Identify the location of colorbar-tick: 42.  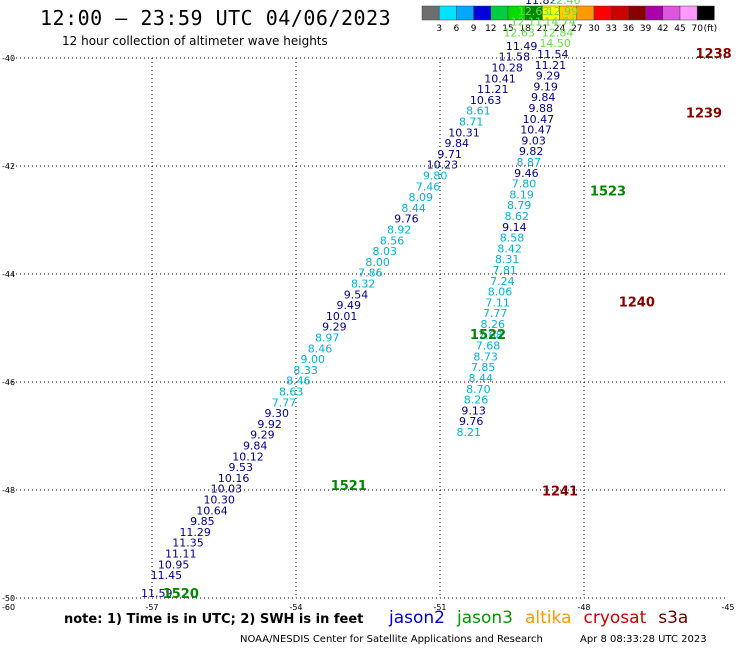
(662, 29).